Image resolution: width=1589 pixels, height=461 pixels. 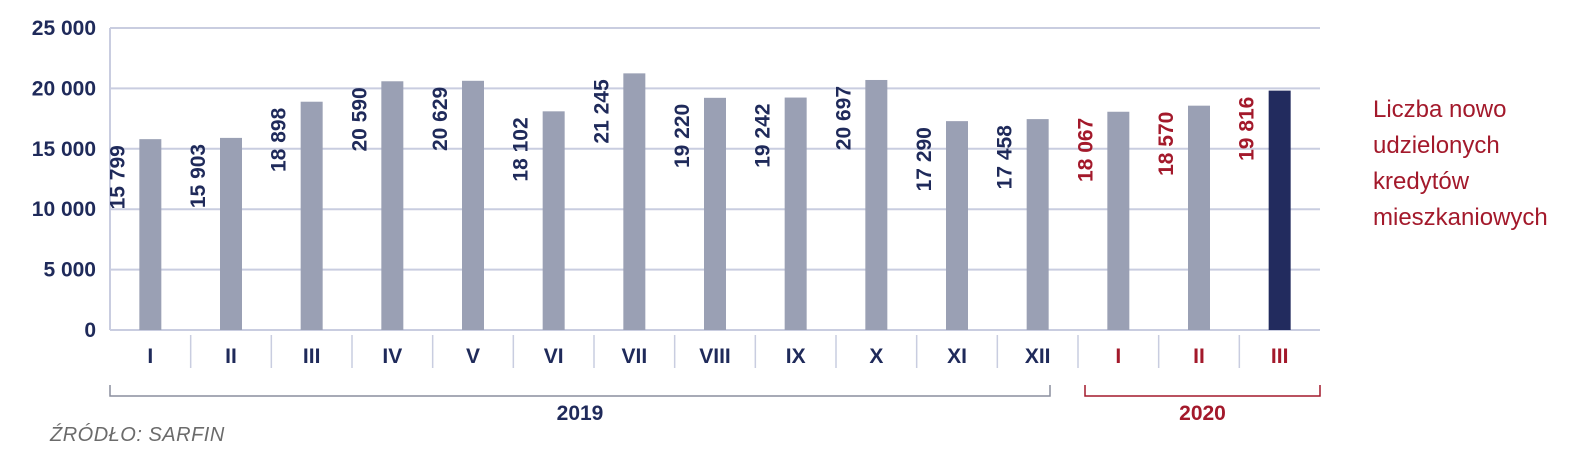 I want to click on legend-line: mieszkaniowych, so click(x=1460, y=217).